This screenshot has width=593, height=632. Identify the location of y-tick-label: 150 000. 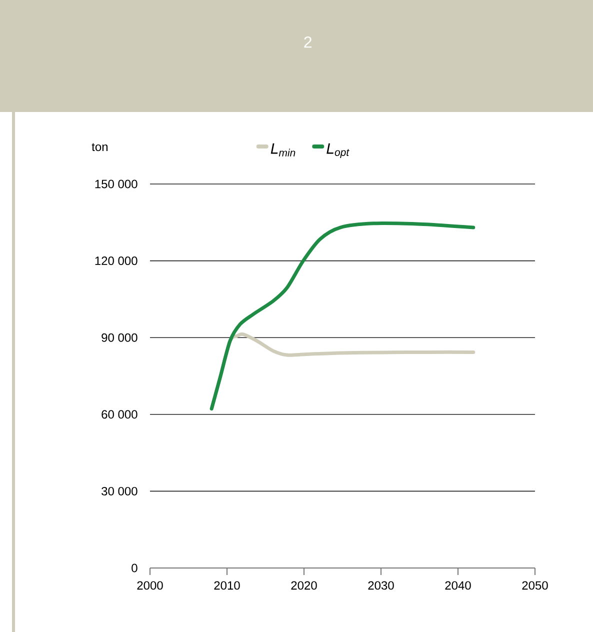
(116, 184).